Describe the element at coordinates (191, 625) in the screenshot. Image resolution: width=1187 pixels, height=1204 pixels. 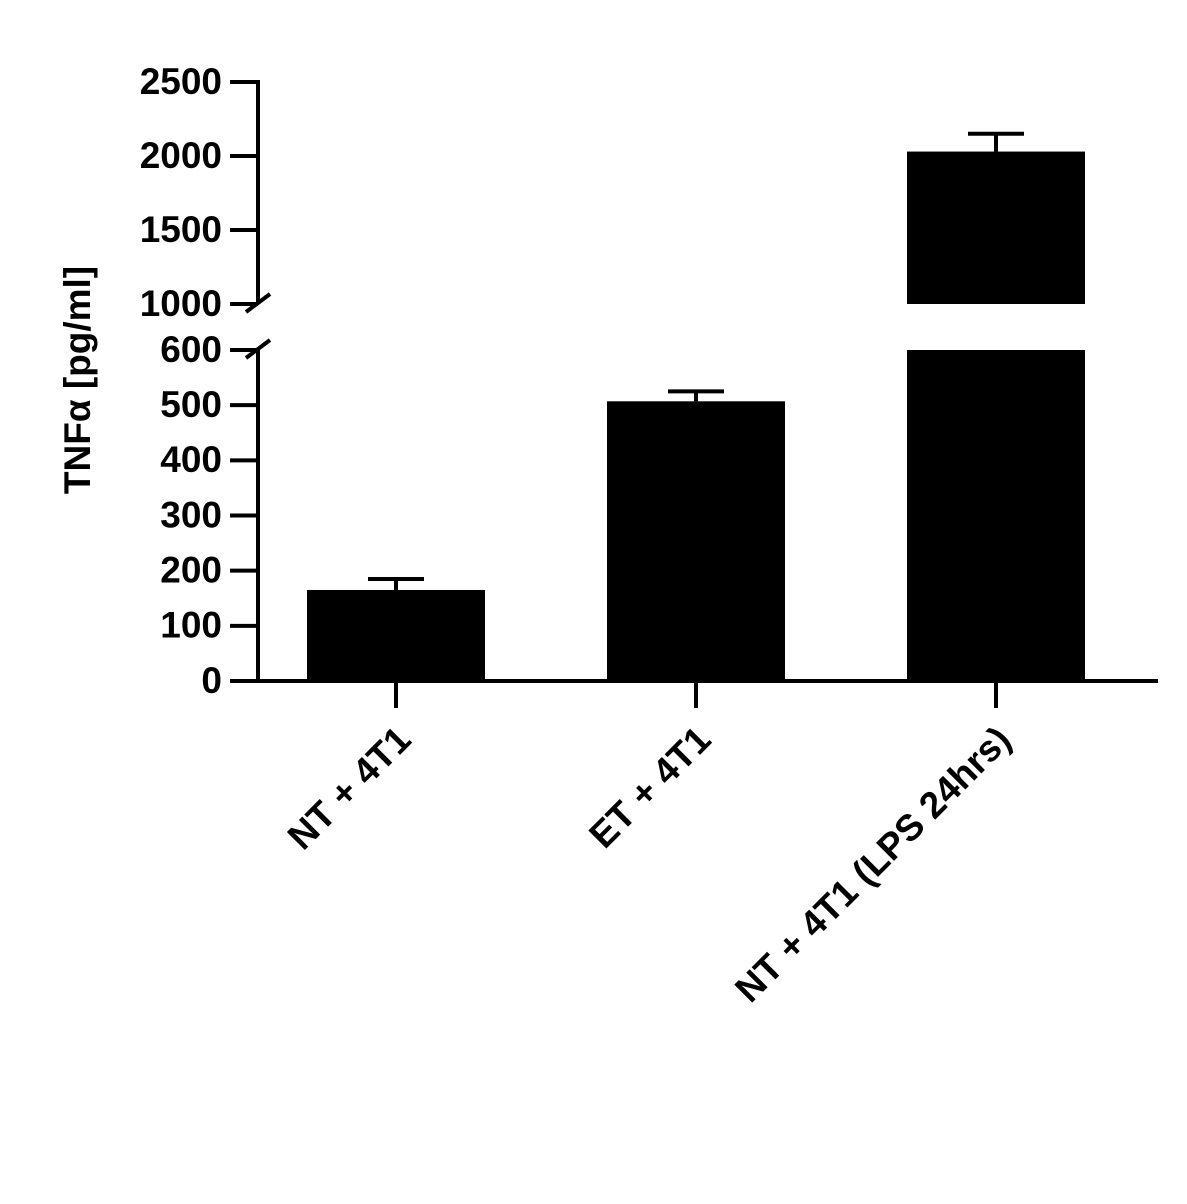
I see `y-tick-label: 100` at that location.